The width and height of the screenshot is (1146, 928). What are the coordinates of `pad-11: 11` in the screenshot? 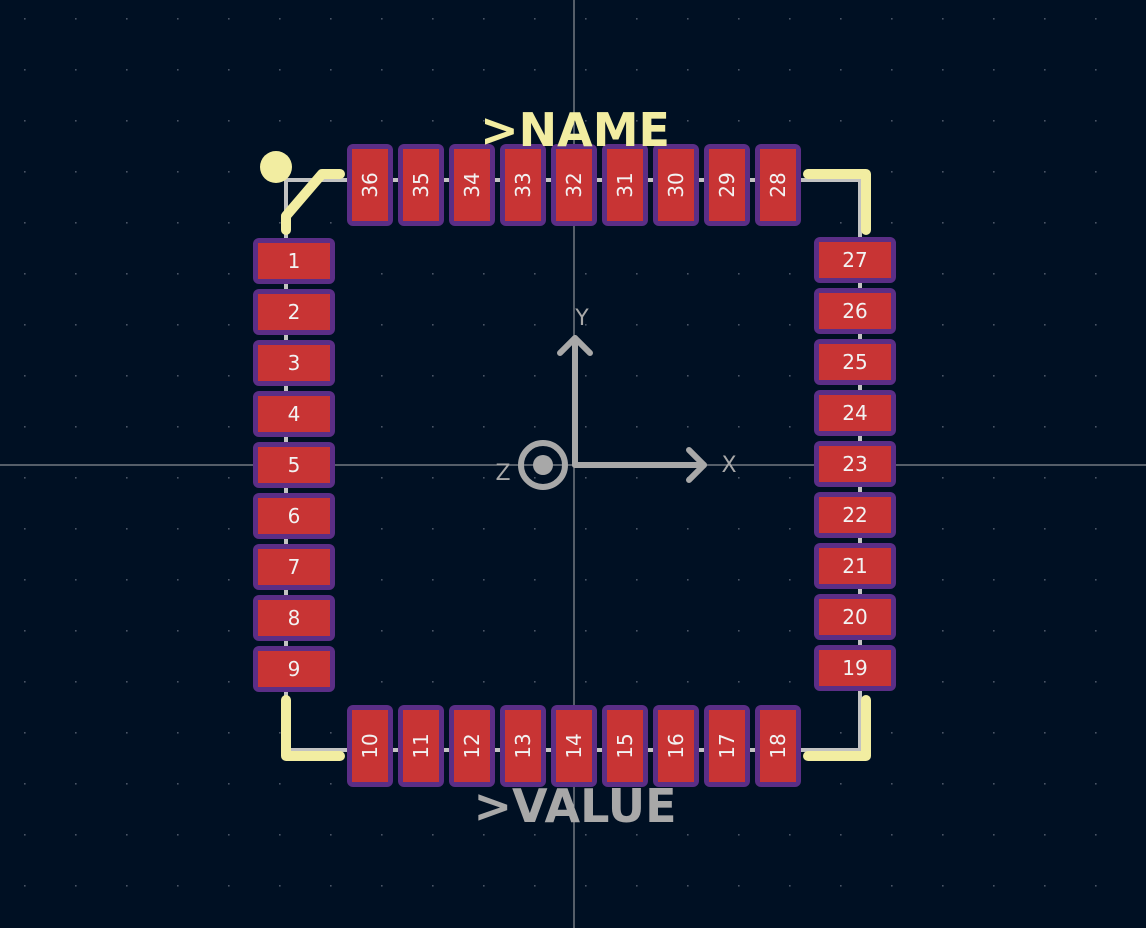 It's located at (421, 746).